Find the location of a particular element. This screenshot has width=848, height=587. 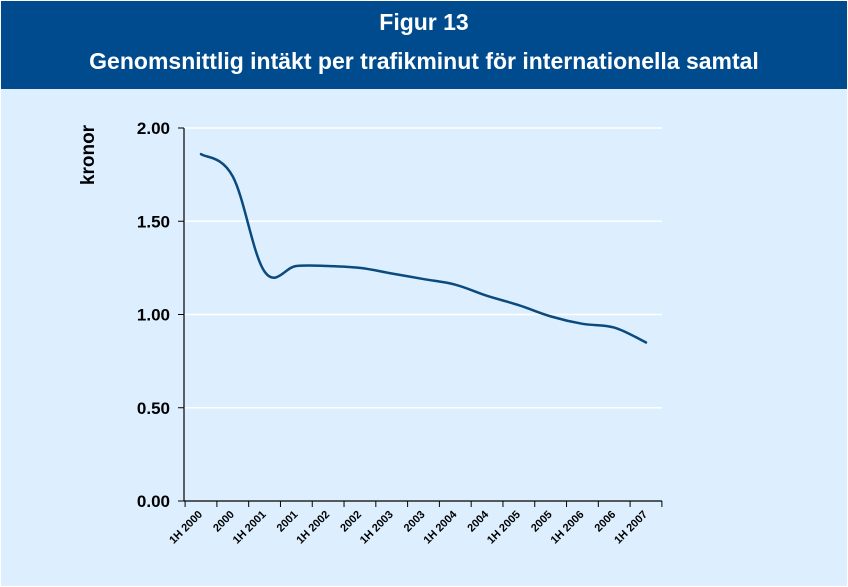

y-tick-labels: 0.00 0.50 1.00 1.50 2.00 is located at coordinates (153, 315).